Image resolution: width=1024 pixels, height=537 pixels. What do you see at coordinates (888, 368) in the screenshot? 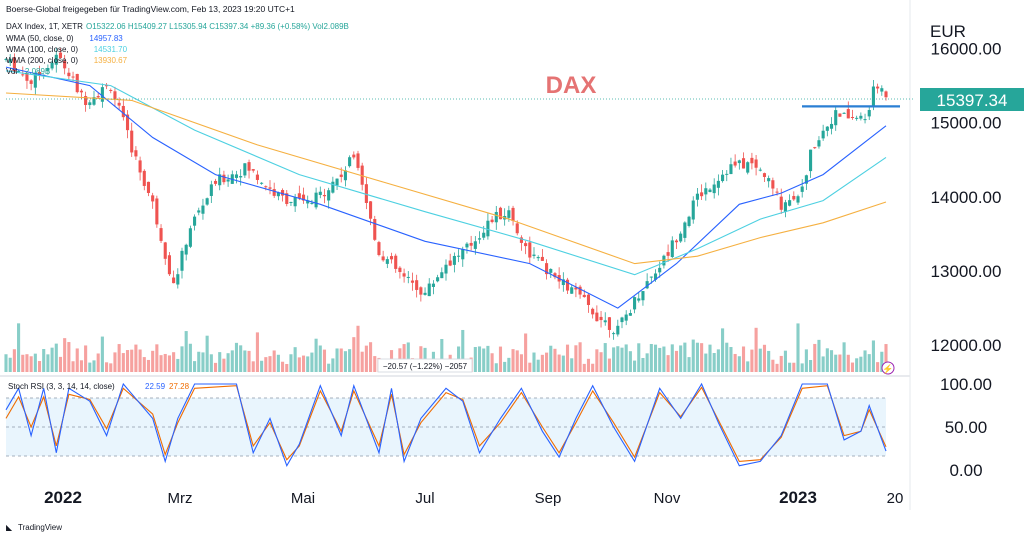
I see `lightning-icon` at bounding box center [888, 368].